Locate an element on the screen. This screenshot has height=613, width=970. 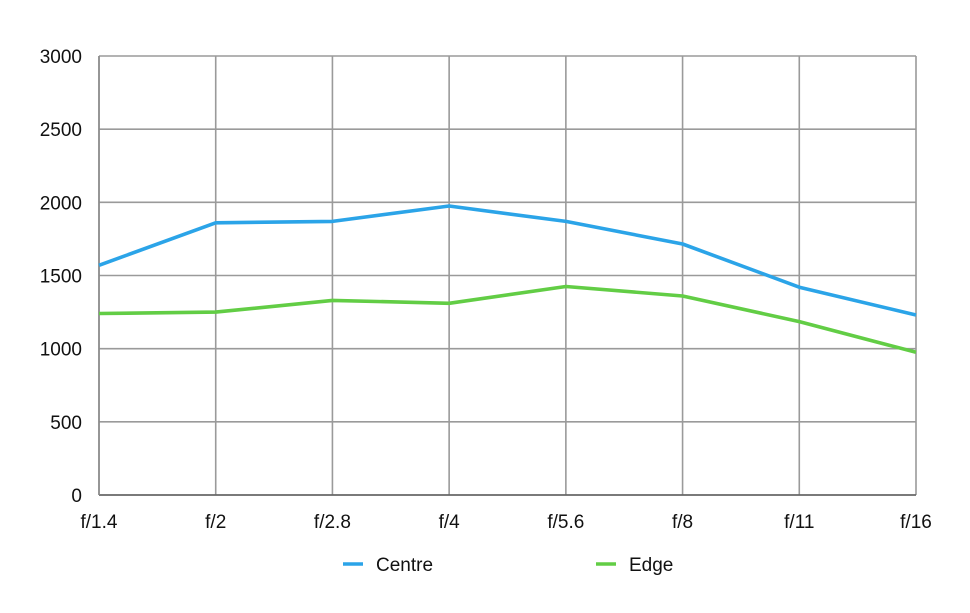
legend: Centre Edge is located at coordinates (508, 565).